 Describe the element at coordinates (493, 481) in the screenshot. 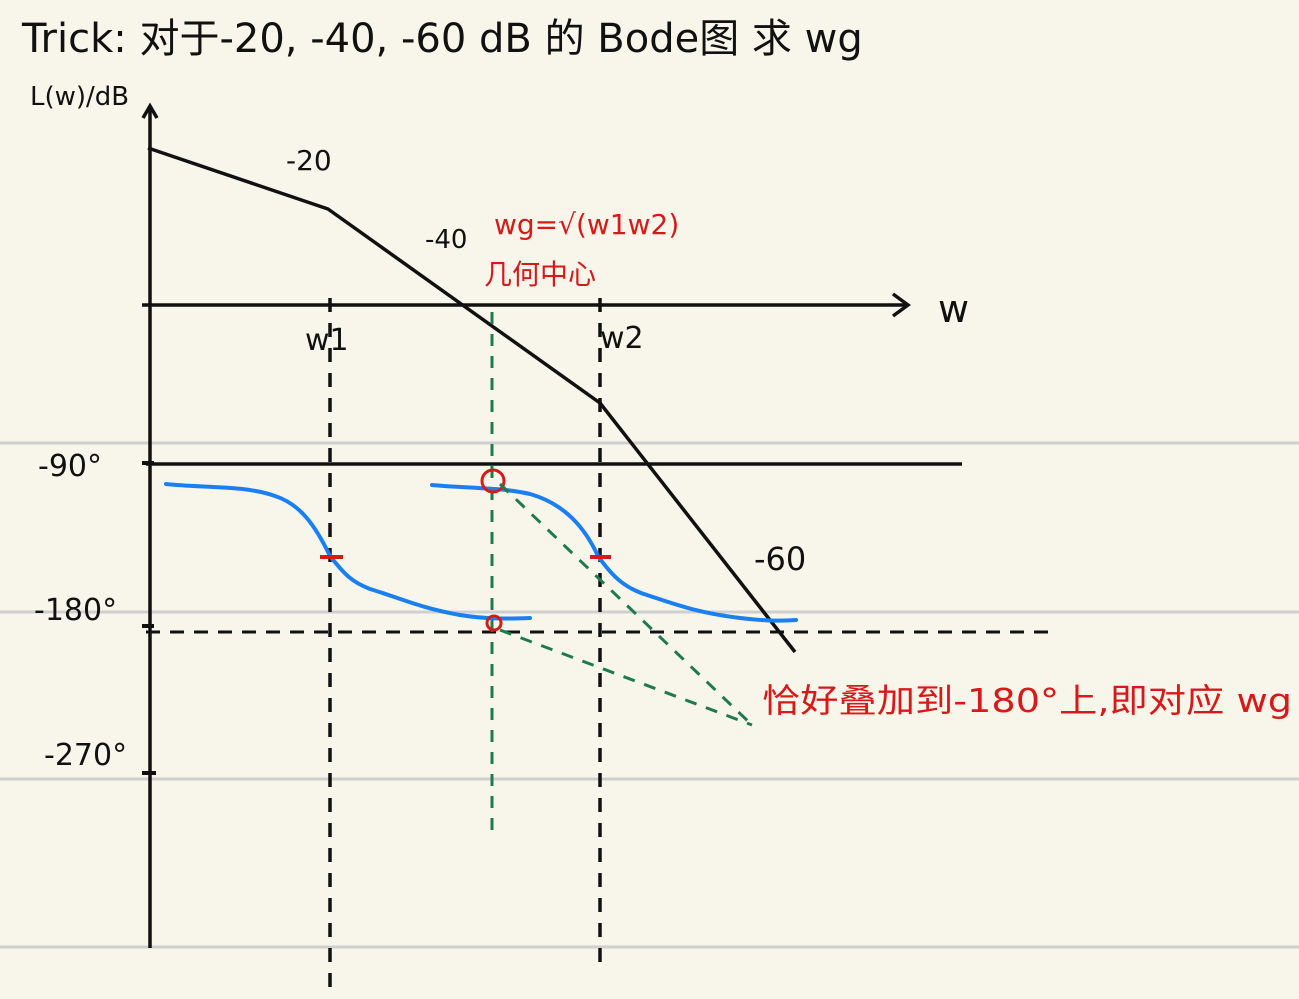

I see `wg-point-top` at that location.